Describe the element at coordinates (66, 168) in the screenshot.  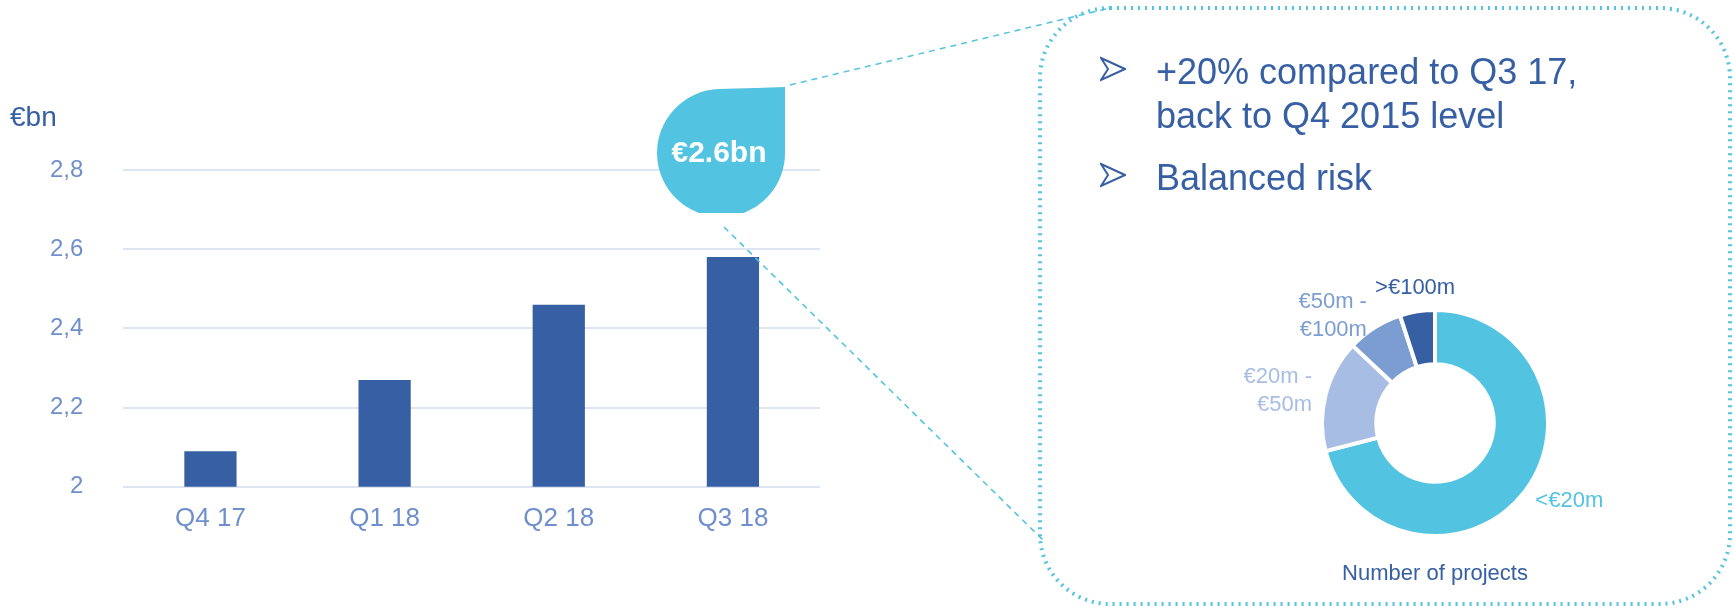
I see `y-tick-label: 2,8` at that location.